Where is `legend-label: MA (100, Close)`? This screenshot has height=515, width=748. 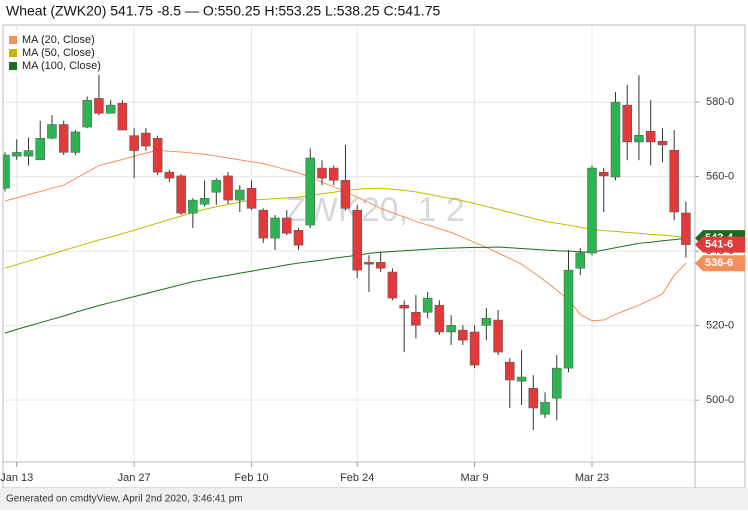
legend-label: MA (100, Close) is located at coordinates (61, 66).